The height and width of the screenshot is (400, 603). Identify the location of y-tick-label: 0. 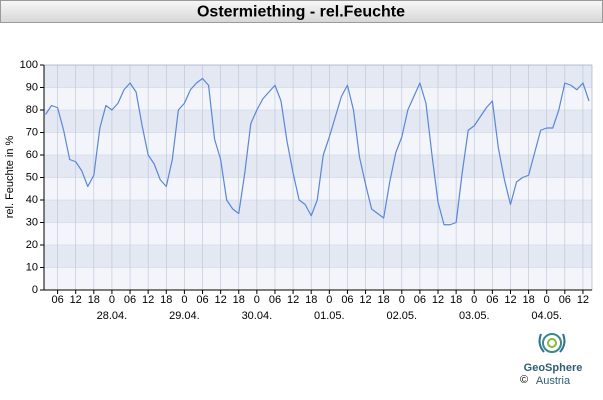
(35, 290).